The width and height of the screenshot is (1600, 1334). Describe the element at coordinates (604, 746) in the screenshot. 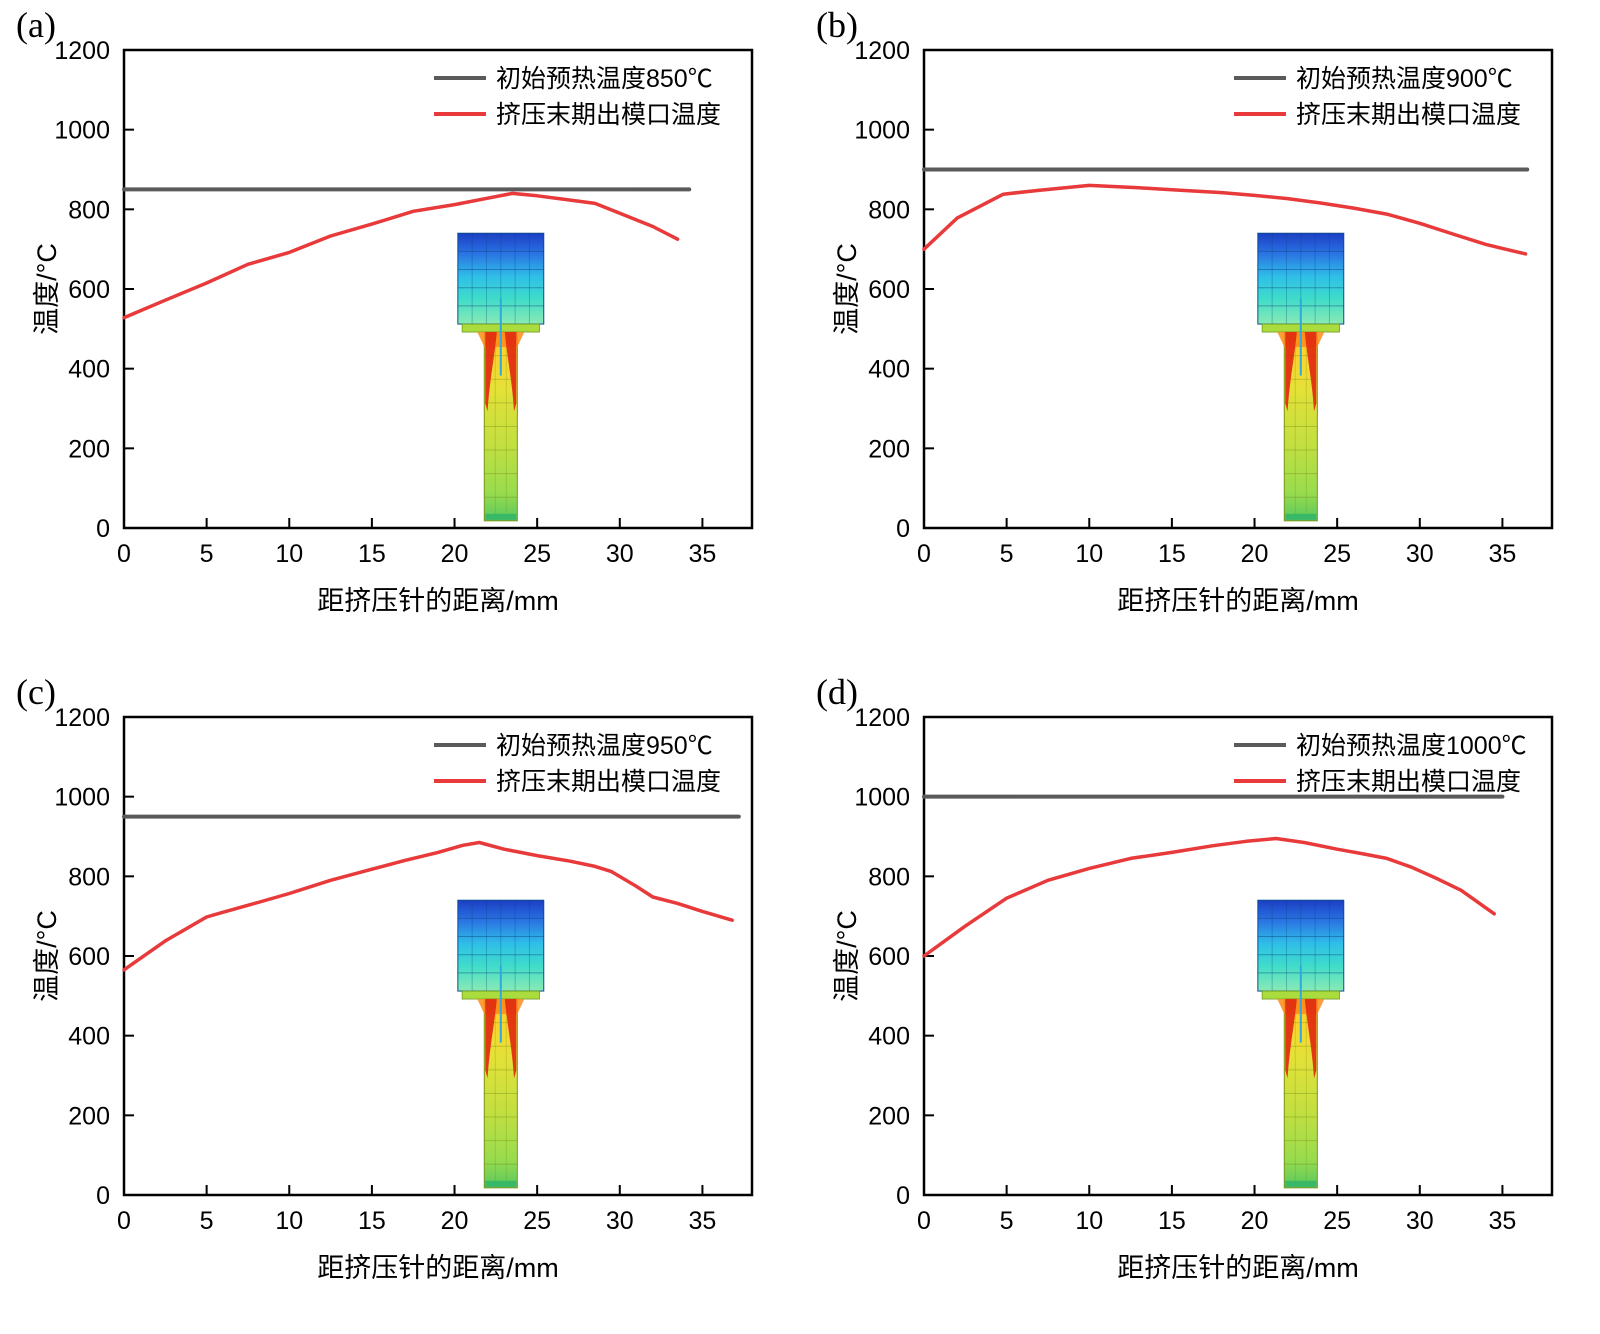

I see `legend-label: 初始预热温度950℃` at that location.